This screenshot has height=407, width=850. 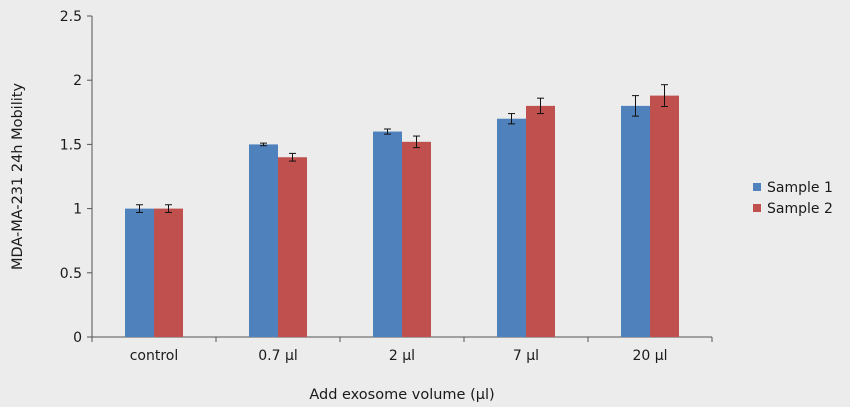 What do you see at coordinates (800, 209) in the screenshot?
I see `legend-label: Sample 2` at bounding box center [800, 209].